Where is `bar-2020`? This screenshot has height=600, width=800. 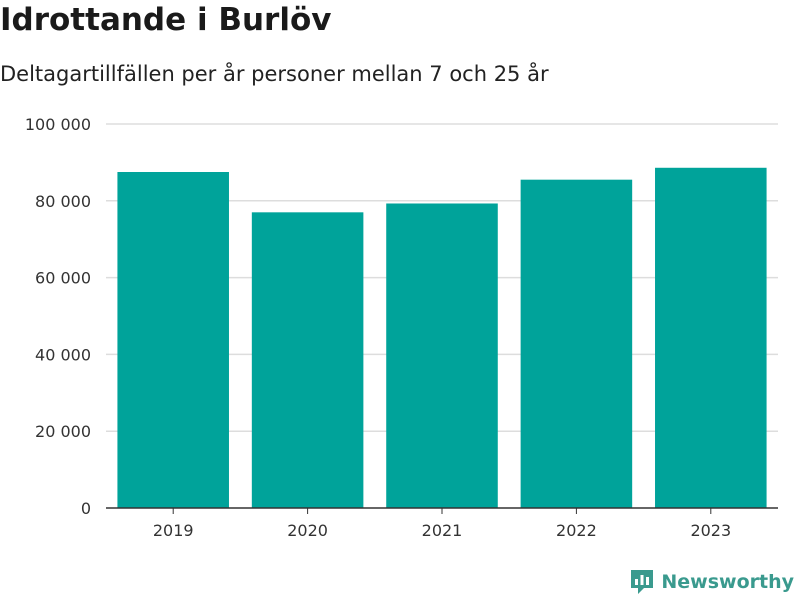
bar-2020 is located at coordinates (307, 360).